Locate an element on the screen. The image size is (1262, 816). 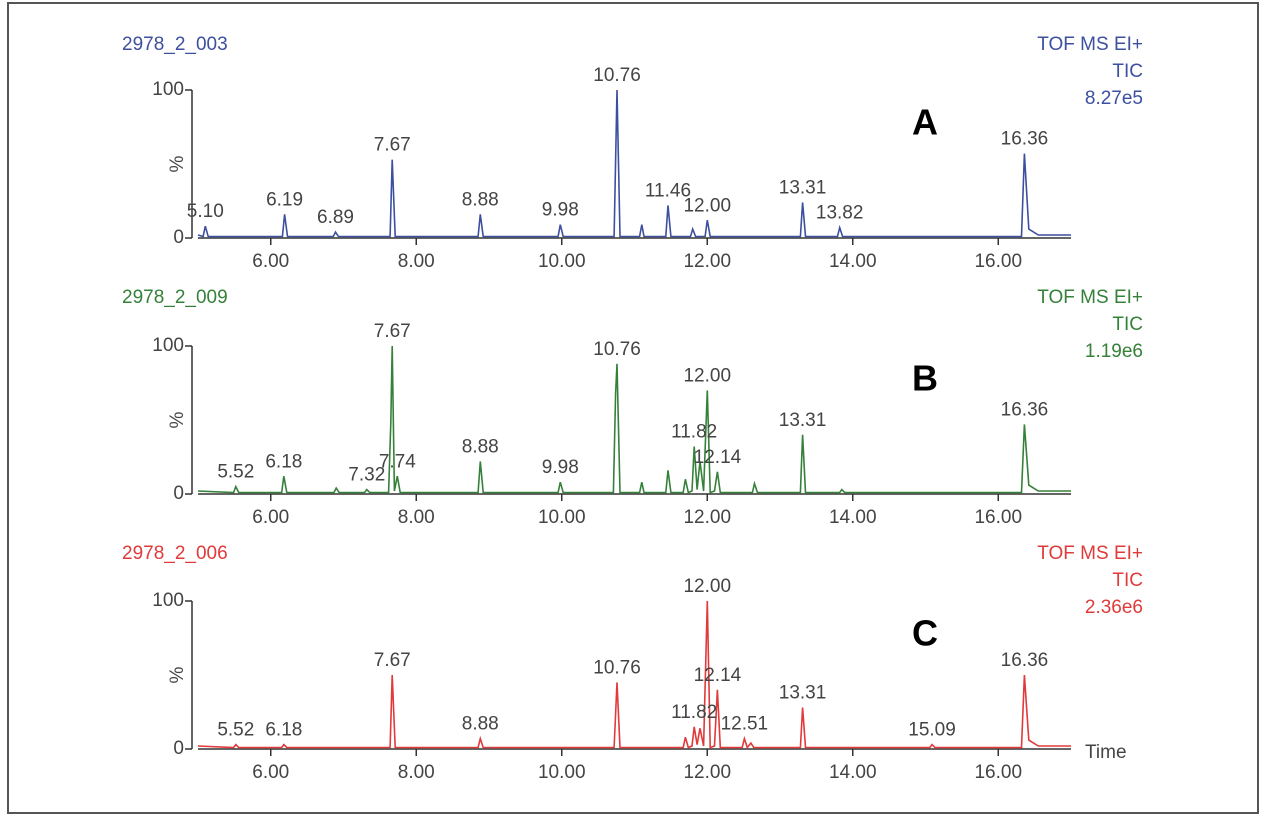
peak-label: 12.51 is located at coordinates (745, 724).